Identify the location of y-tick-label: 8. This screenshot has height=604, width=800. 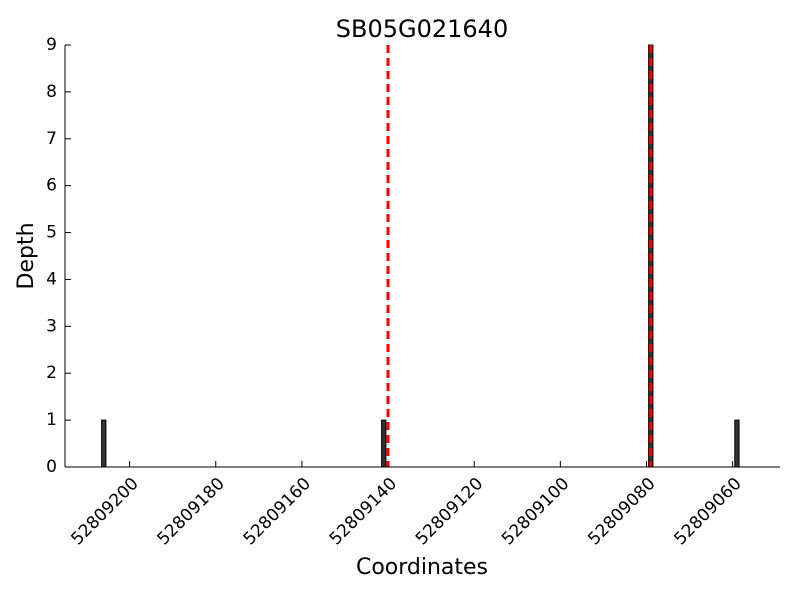
(51, 92).